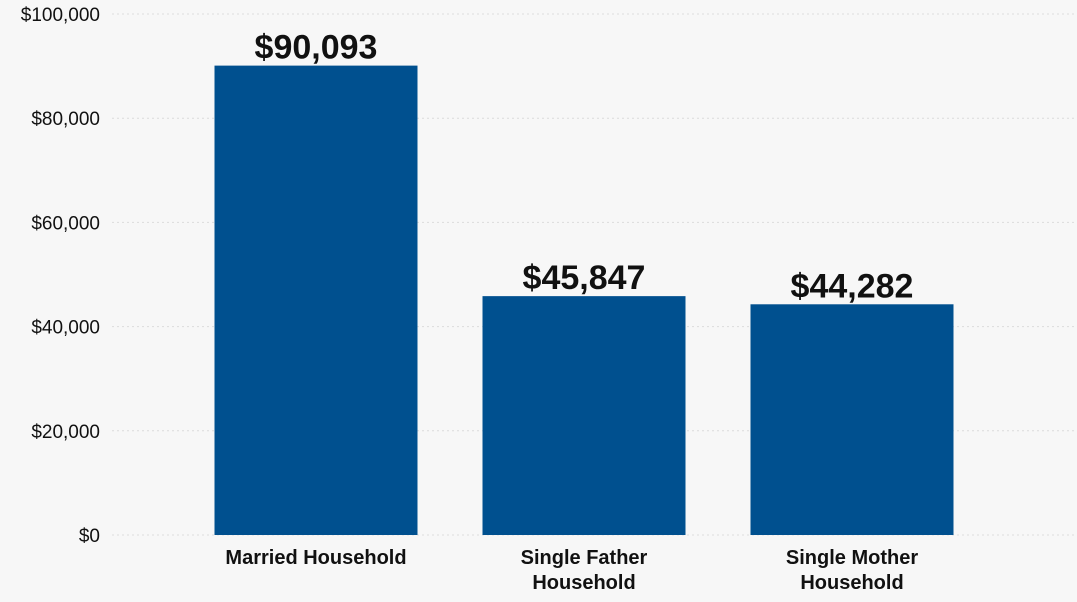 This screenshot has width=1077, height=602. I want to click on y-tick-label: $20,000, so click(65, 432).